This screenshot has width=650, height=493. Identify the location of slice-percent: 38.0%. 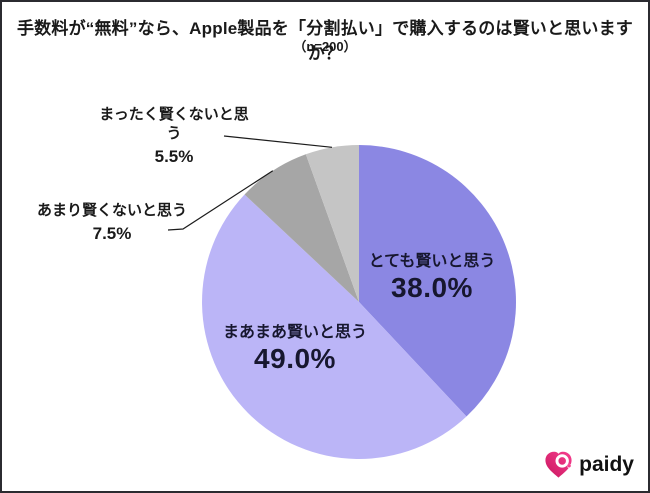
(432, 287).